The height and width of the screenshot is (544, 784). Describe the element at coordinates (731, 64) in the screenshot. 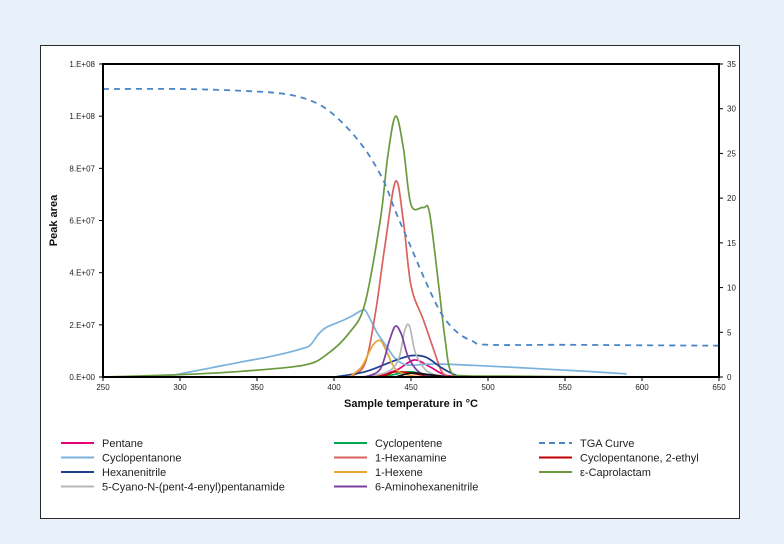

I see `y-right-tick-label: 35` at that location.